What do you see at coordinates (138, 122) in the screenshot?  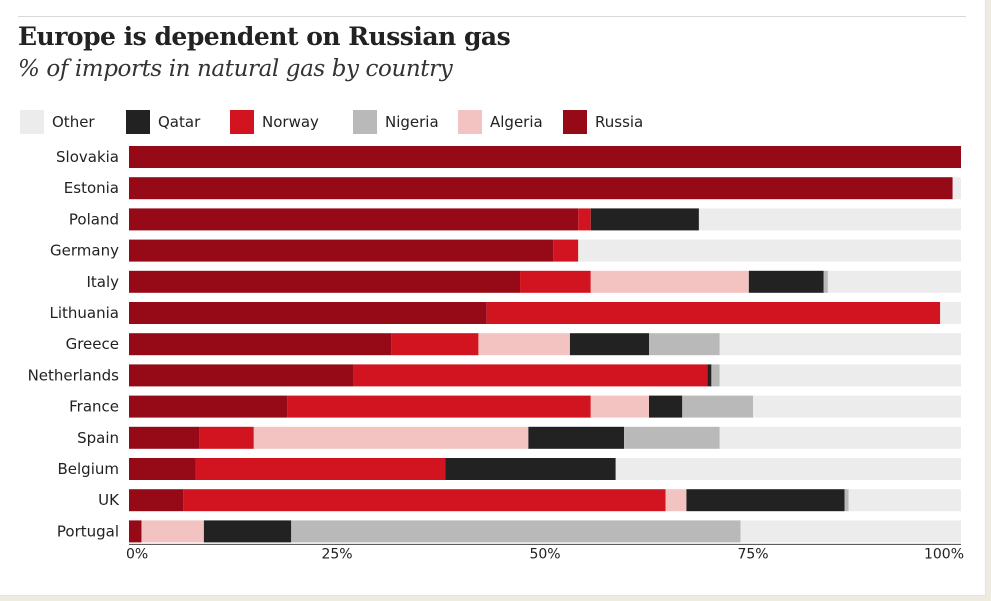 I see `legend-swatch-qatar` at bounding box center [138, 122].